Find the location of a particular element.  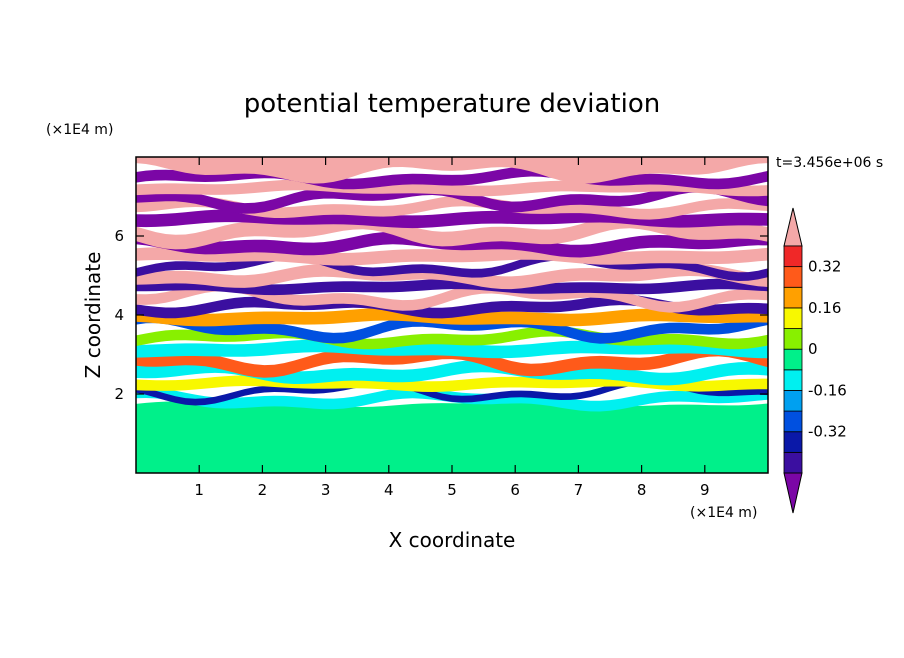

chart-title: potential temperature deviation is located at coordinates (452, 104).